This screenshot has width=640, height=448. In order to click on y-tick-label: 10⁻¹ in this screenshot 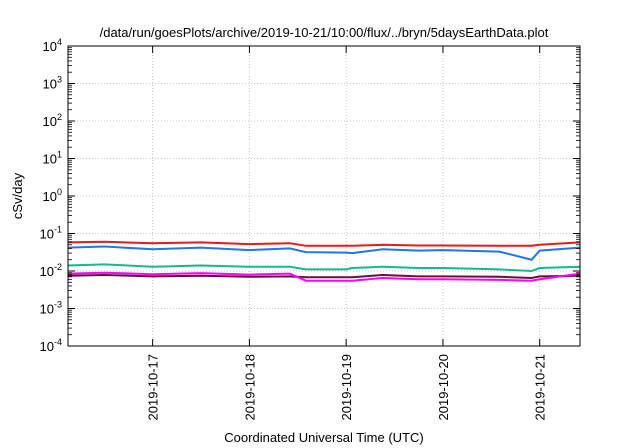, I will do `click(51, 233)`.